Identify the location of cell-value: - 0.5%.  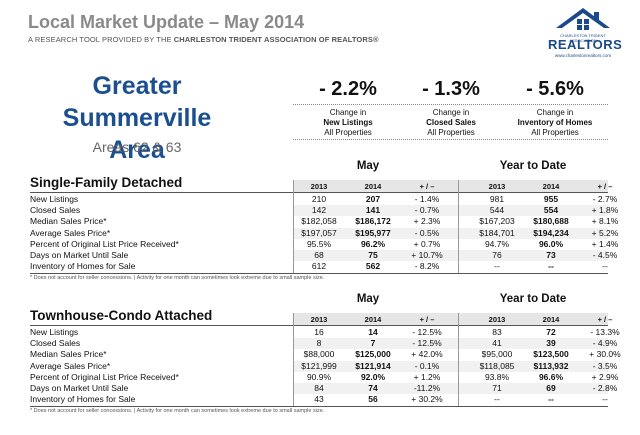
(427, 232).